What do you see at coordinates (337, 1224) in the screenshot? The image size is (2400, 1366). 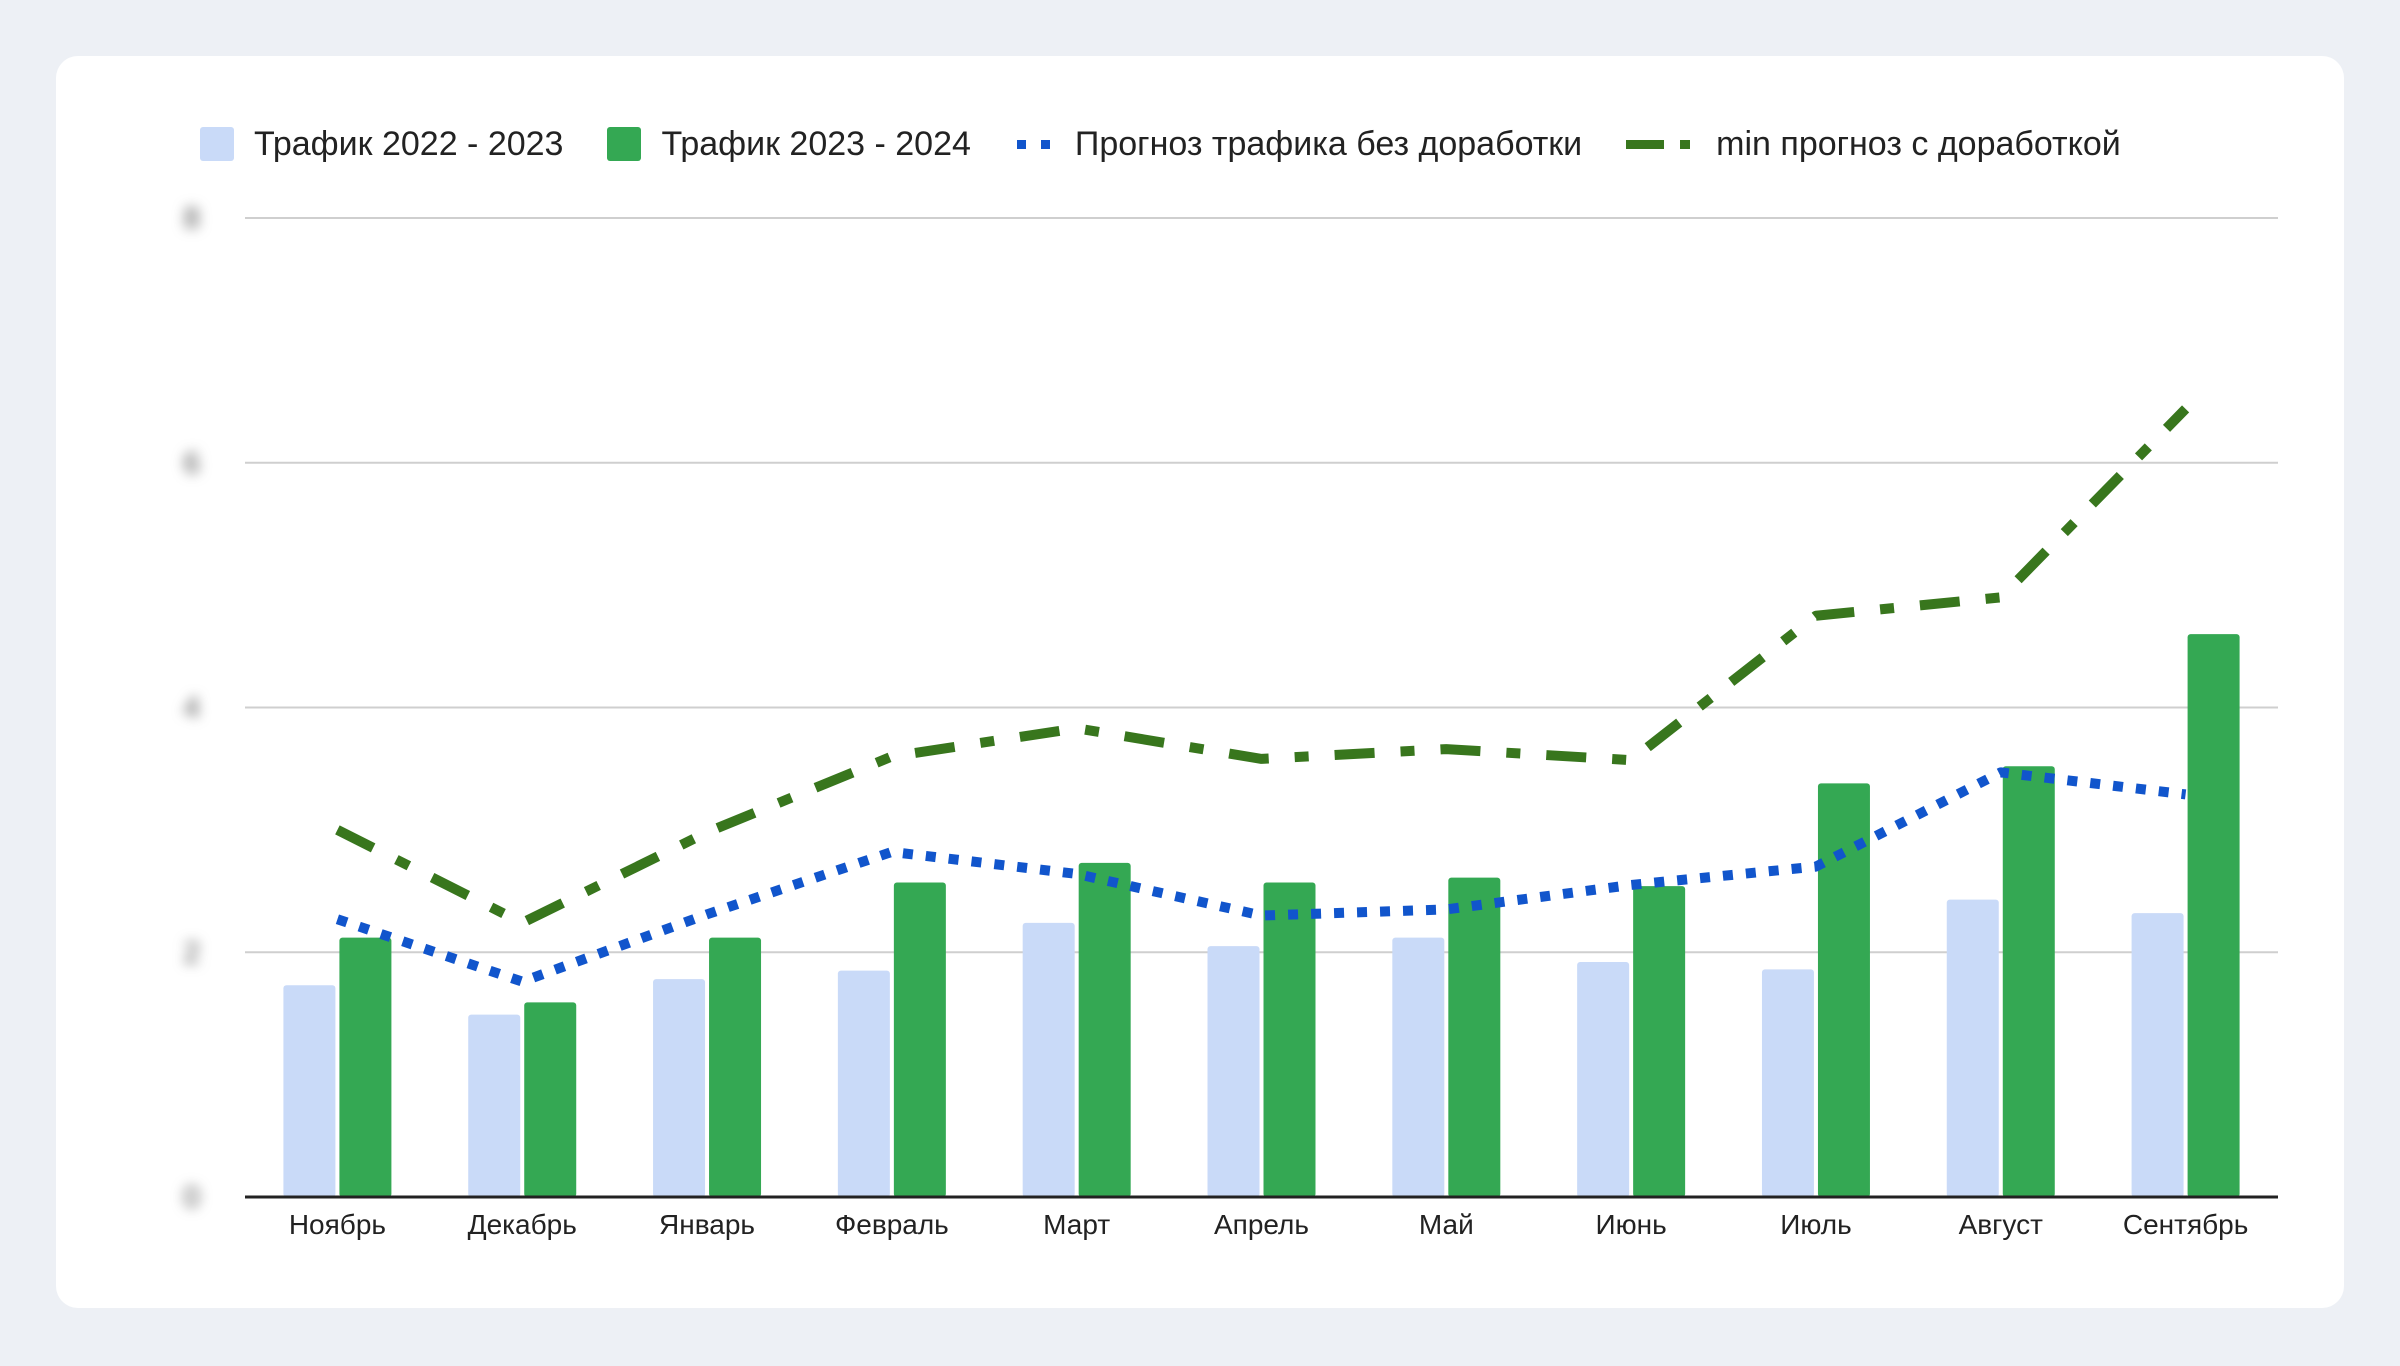 I see `x-tick-label: Ноябрь` at bounding box center [337, 1224].